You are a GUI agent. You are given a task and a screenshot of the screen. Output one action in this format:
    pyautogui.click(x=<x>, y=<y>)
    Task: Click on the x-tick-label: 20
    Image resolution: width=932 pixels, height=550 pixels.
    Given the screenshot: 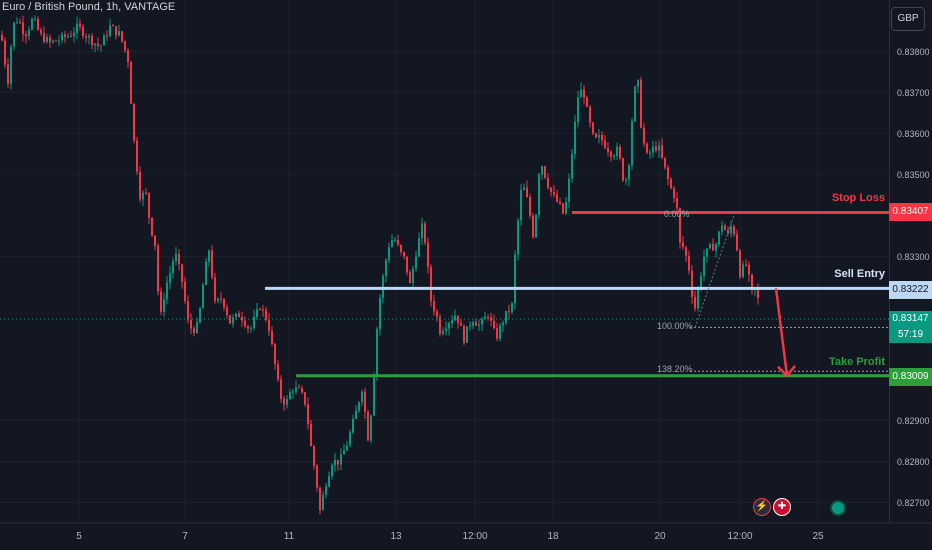 What is the action you would take?
    pyautogui.click(x=660, y=536)
    